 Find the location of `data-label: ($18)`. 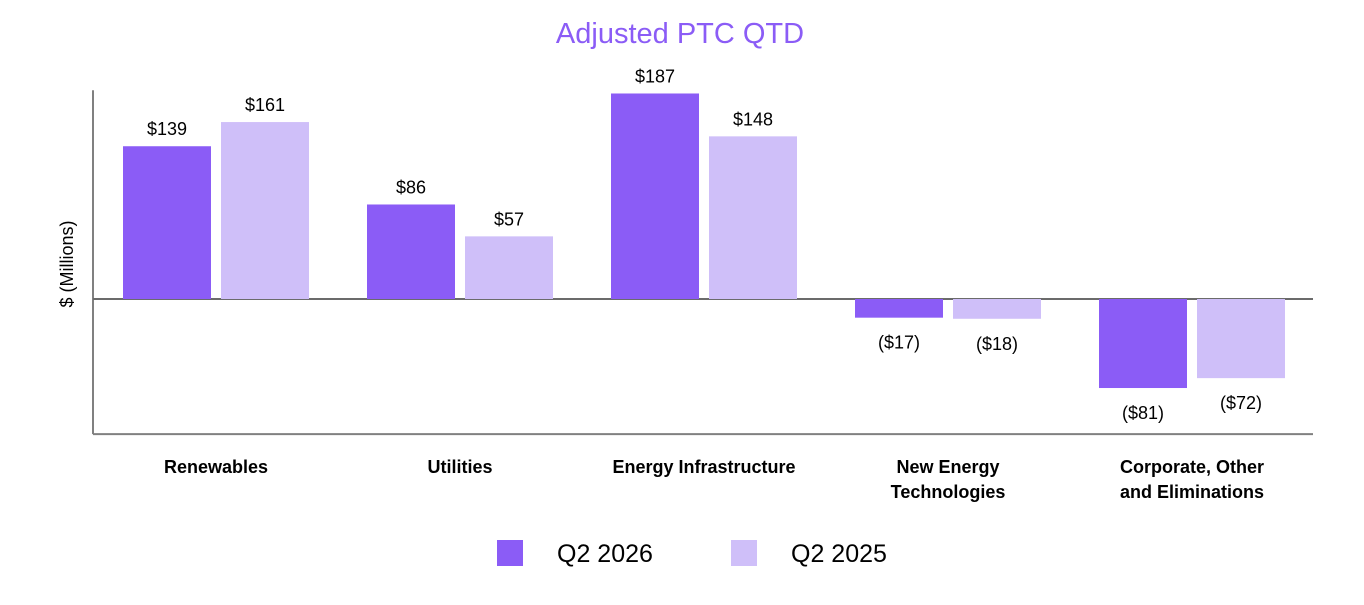

data-label: ($18) is located at coordinates (997, 344).